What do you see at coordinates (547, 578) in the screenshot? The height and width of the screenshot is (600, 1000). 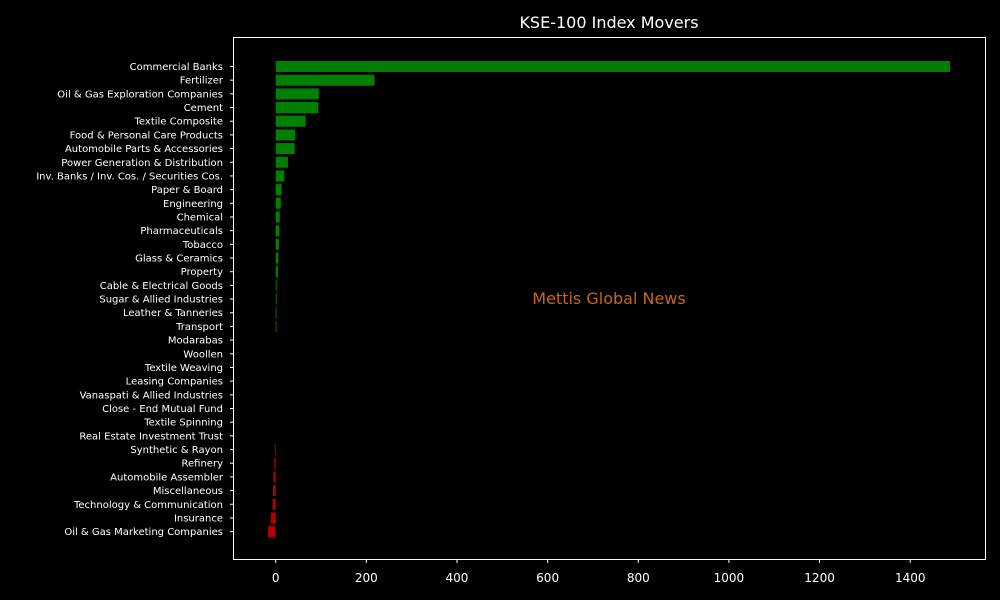 I see `x-tick-label: 600` at bounding box center [547, 578].